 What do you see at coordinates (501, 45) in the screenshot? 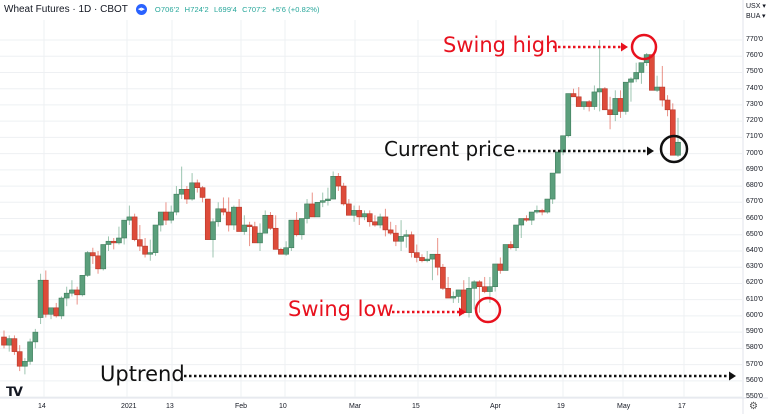
I see `swing-high-label: Swing high` at bounding box center [501, 45].